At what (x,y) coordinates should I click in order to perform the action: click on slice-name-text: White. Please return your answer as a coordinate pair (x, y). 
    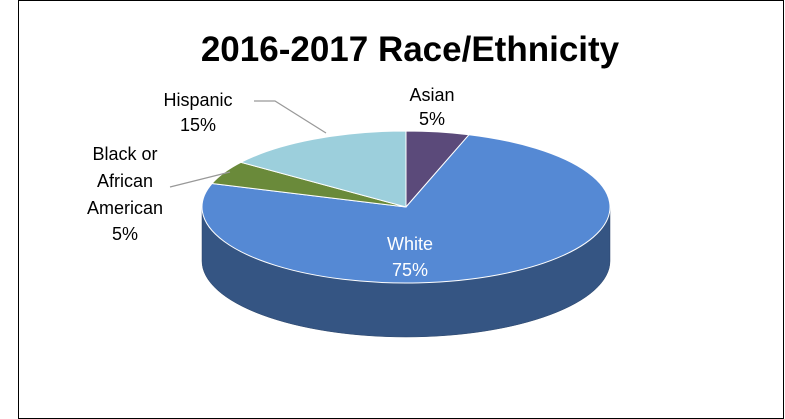
    Looking at the image, I should click on (410, 244).